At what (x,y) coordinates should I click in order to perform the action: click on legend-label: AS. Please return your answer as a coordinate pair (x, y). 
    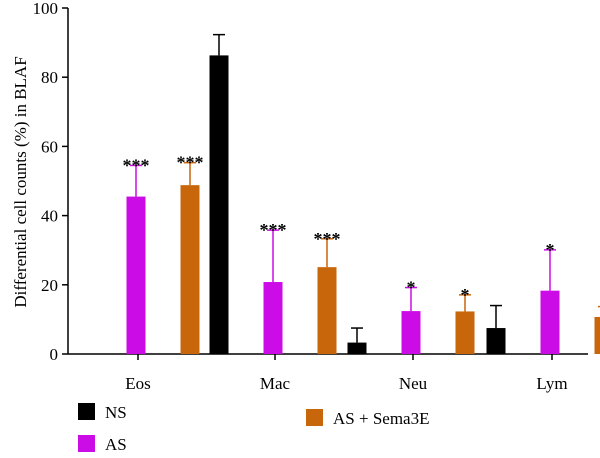
    Looking at the image, I should click on (116, 444).